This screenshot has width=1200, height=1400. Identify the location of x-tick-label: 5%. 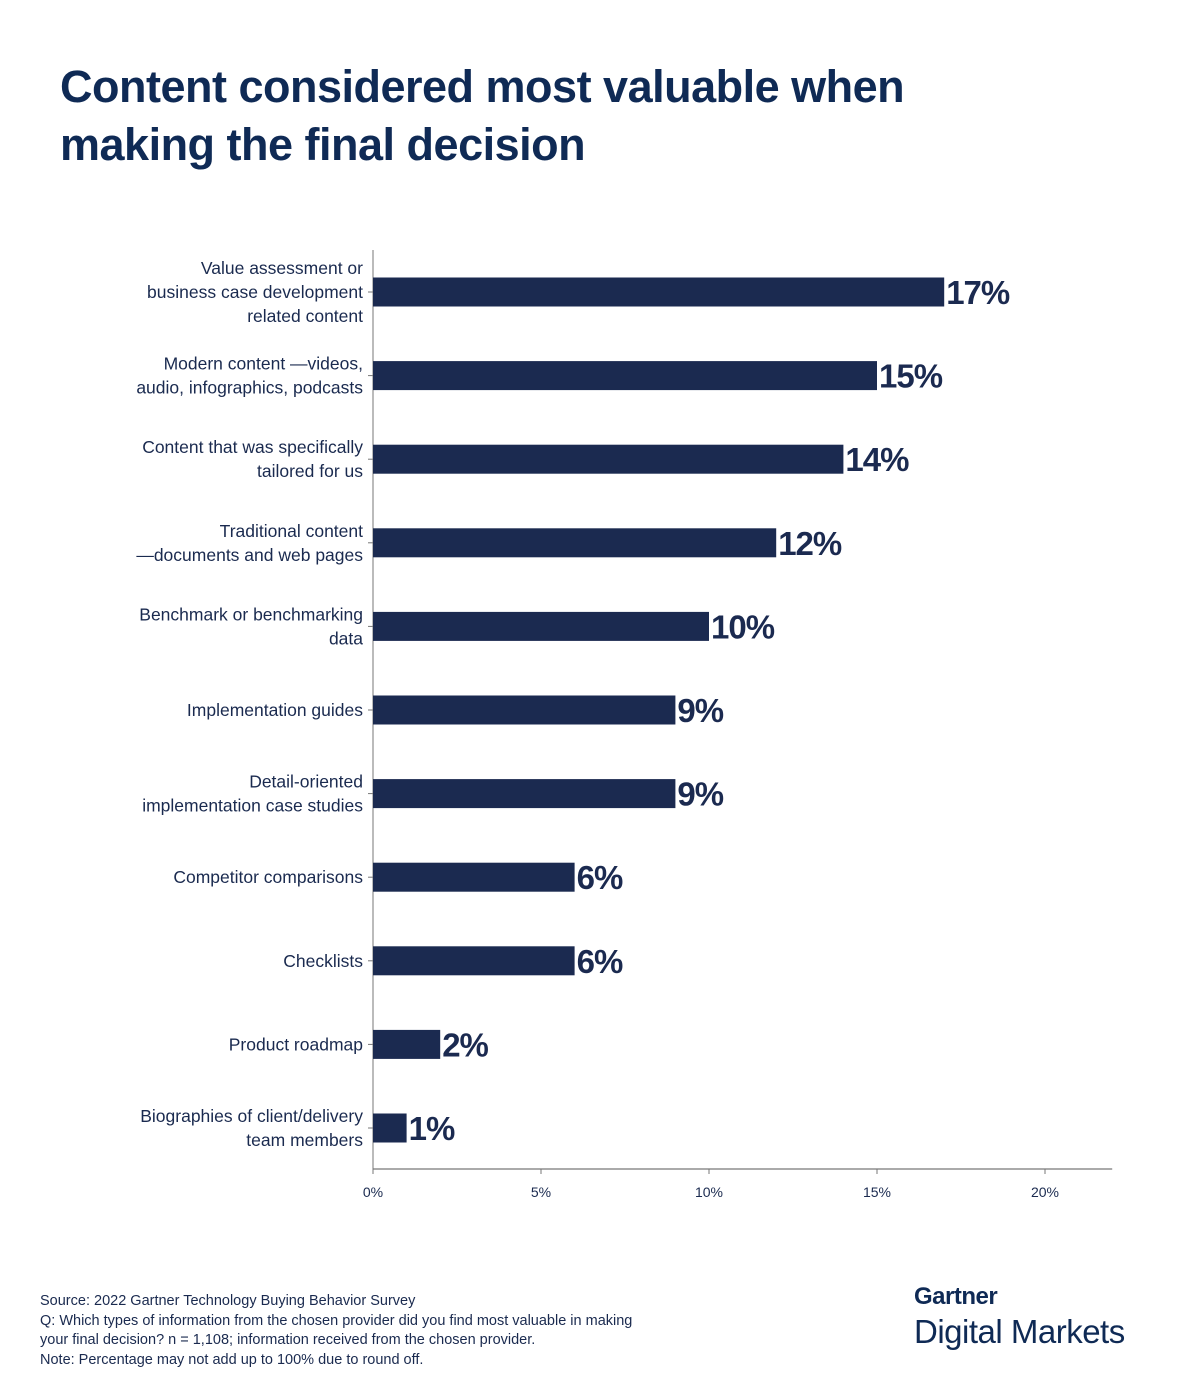
(541, 1192).